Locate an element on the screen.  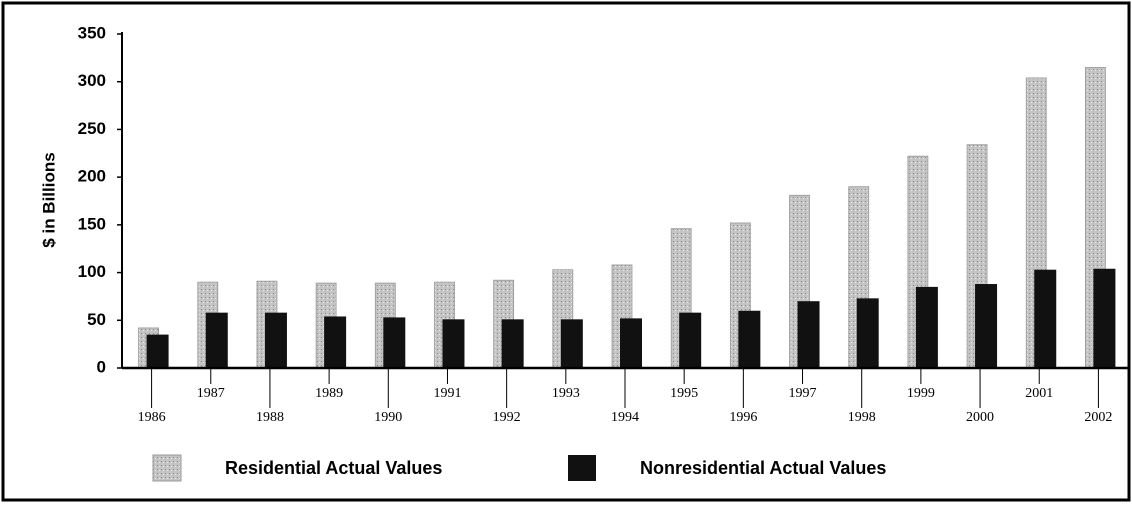
x-tick-label: 1996 is located at coordinates (743, 417).